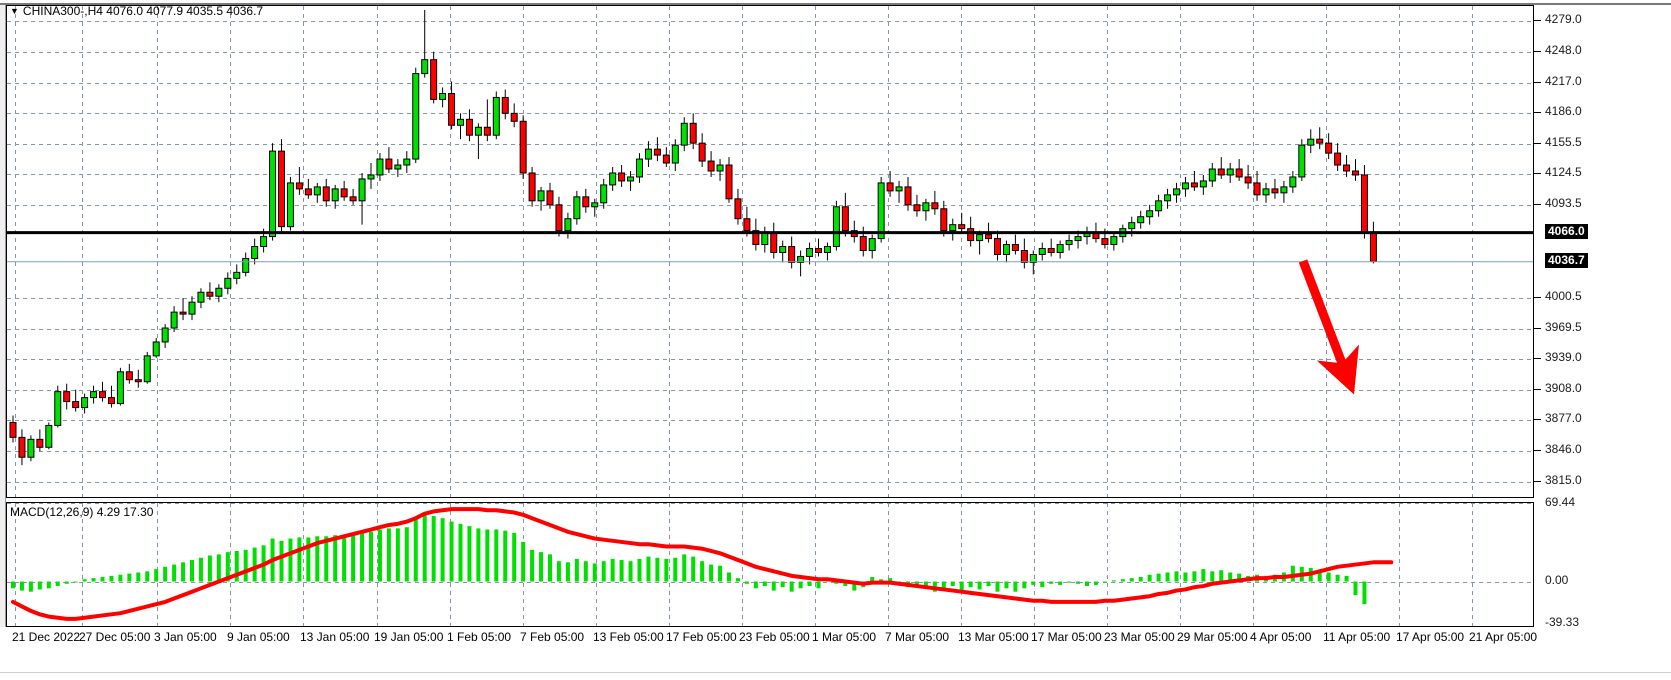 The width and height of the screenshot is (1671, 680). I want to click on price-axis-label: 4217.0, so click(1563, 80).